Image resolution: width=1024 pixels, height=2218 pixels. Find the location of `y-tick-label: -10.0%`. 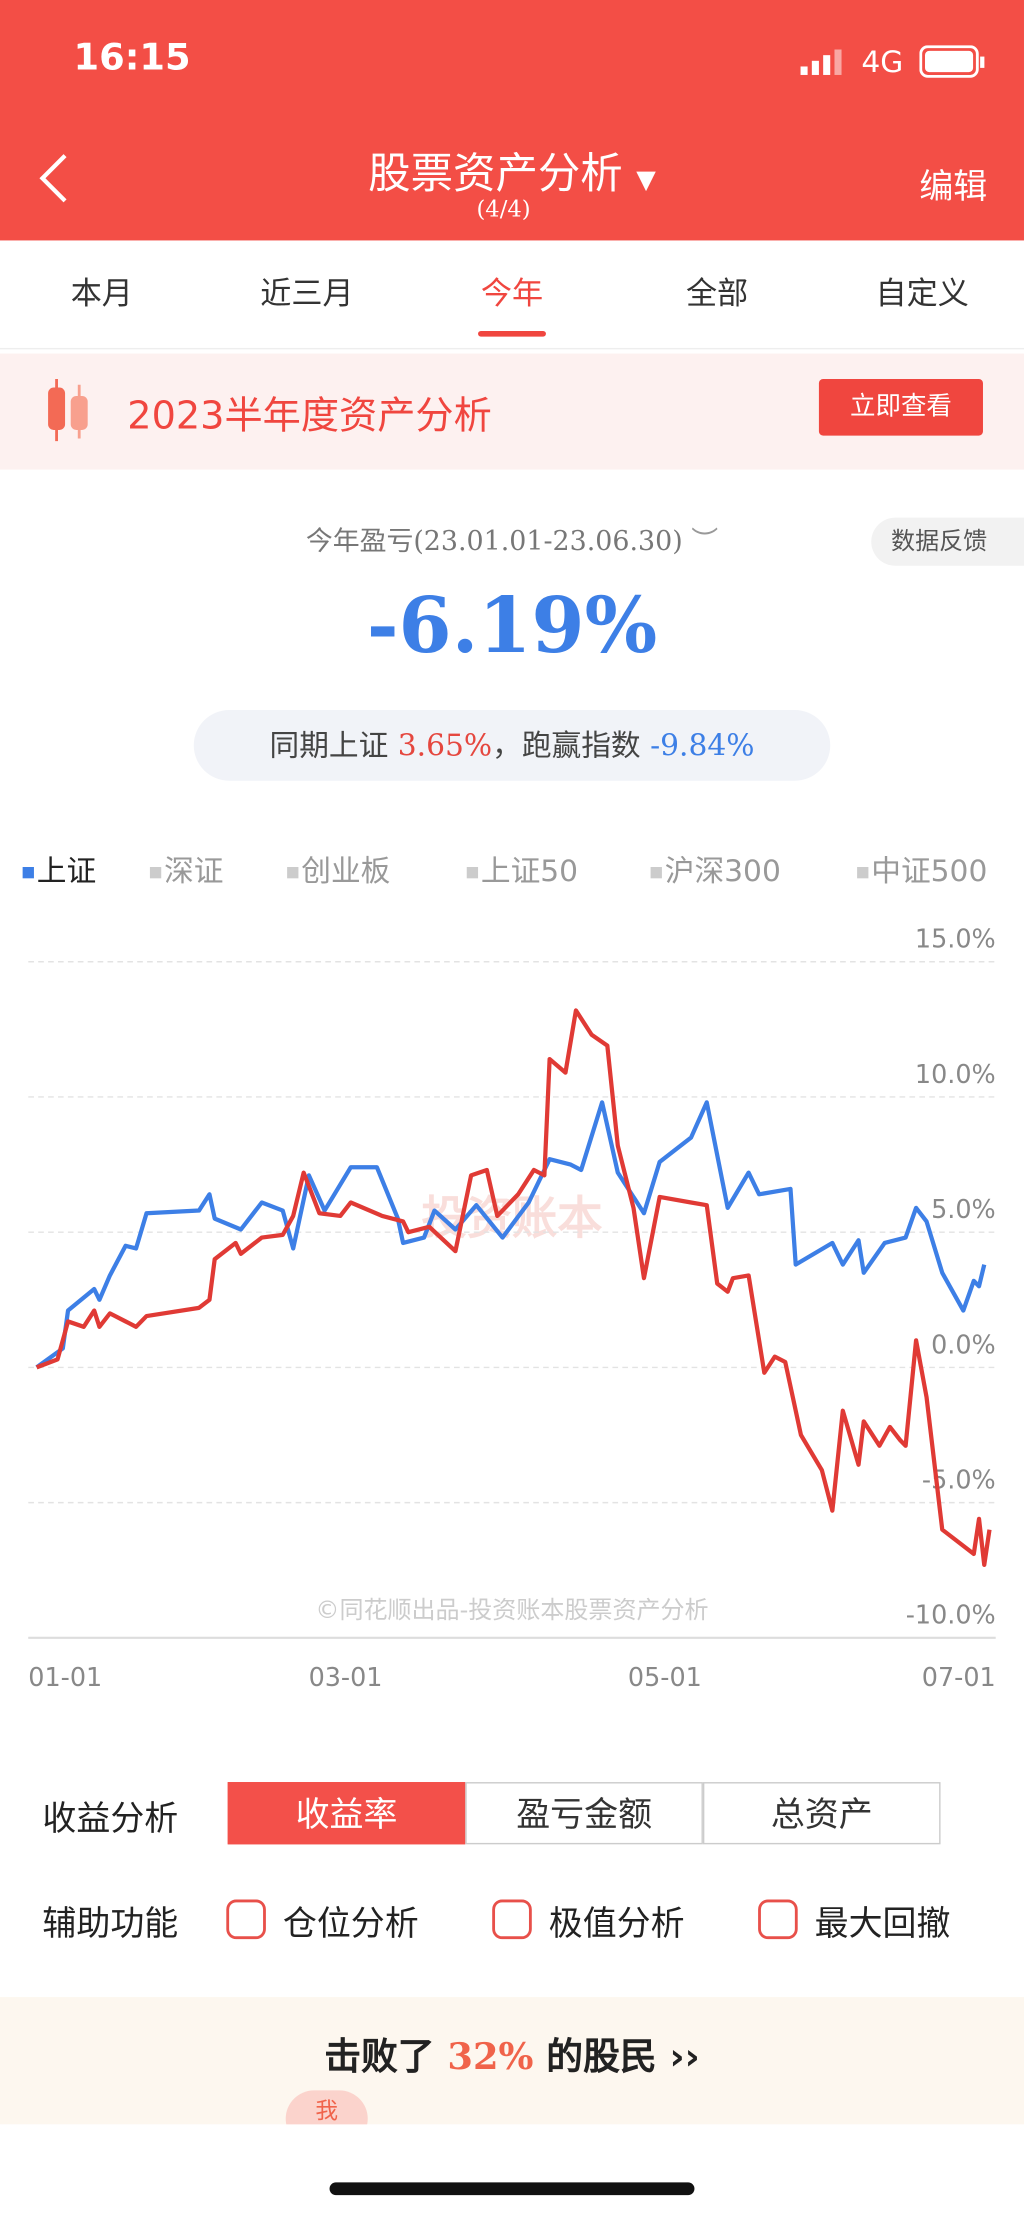

y-tick-label: -10.0% is located at coordinates (951, 1616).